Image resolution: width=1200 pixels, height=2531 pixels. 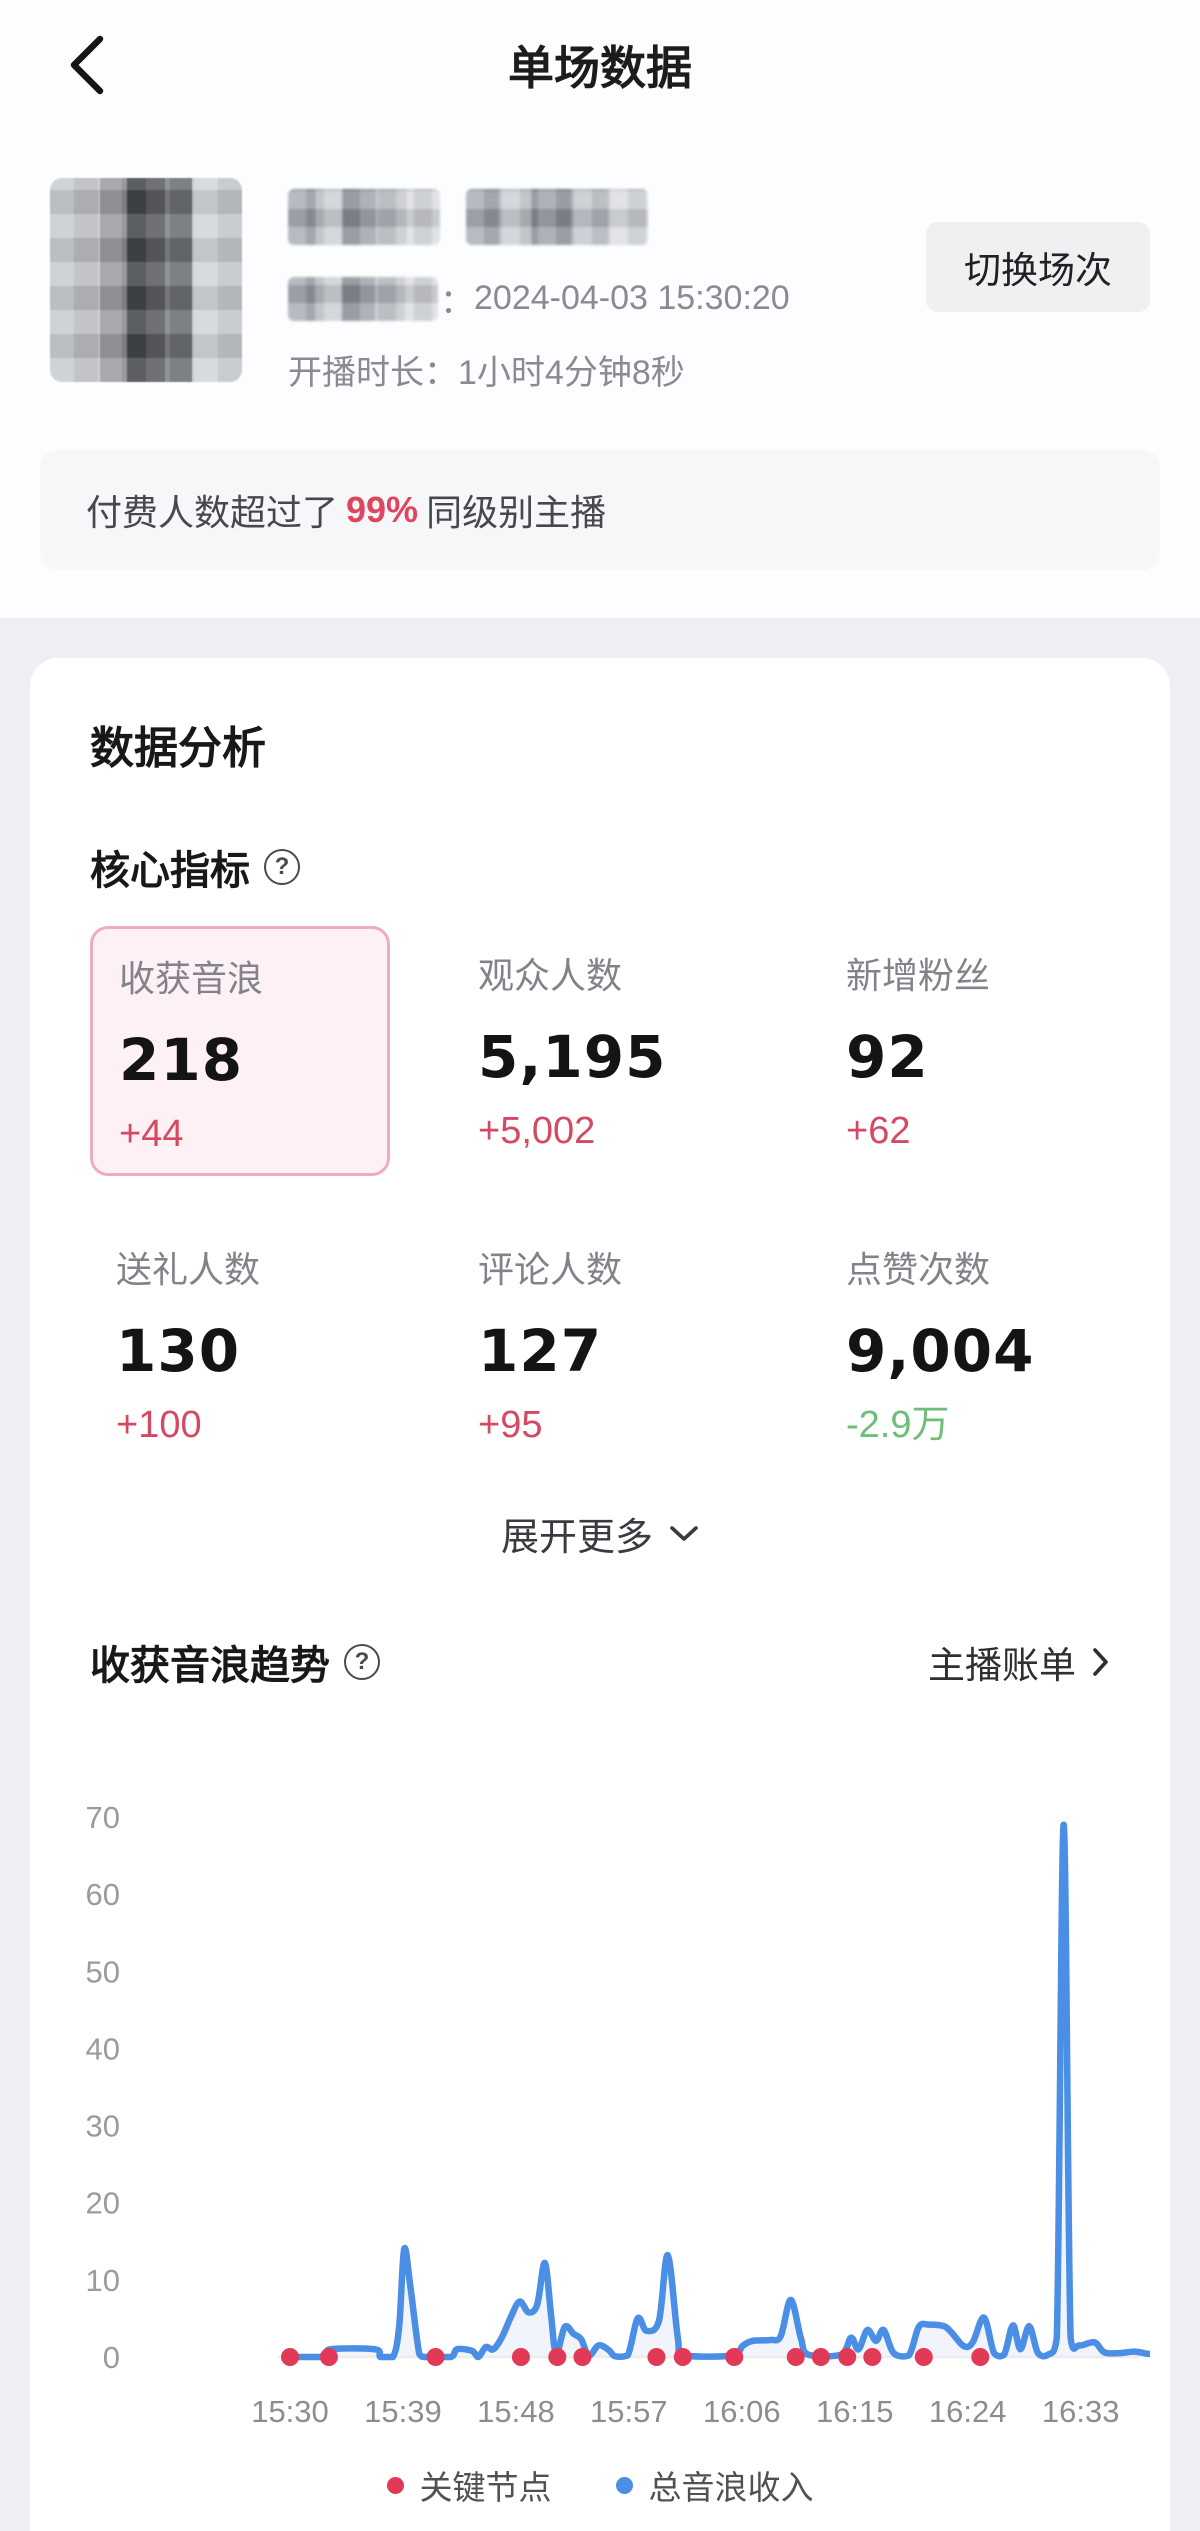 I want to click on svg-text: 16:15, so click(x=855, y=2411).